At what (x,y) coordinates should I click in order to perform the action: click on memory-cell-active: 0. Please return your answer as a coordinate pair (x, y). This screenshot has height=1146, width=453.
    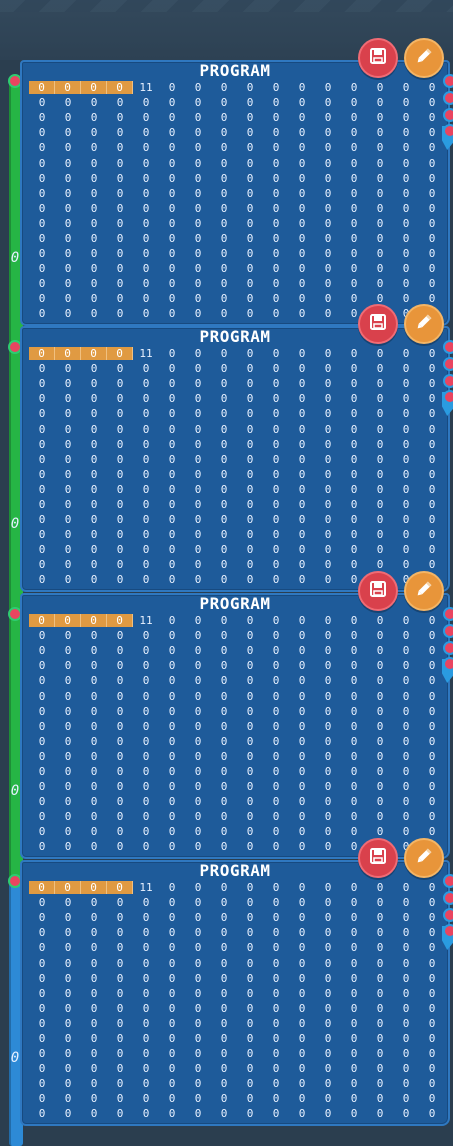
    Looking at the image, I should click on (42, 621).